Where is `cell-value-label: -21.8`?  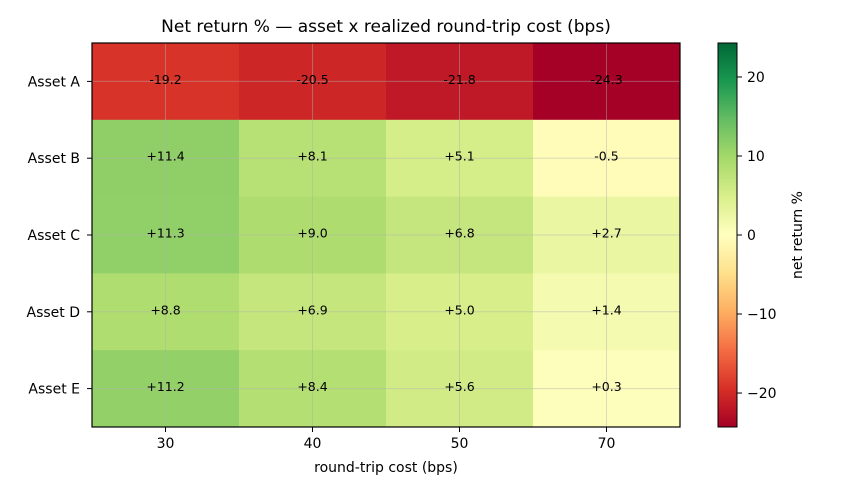
cell-value-label: -21.8 is located at coordinates (459, 79).